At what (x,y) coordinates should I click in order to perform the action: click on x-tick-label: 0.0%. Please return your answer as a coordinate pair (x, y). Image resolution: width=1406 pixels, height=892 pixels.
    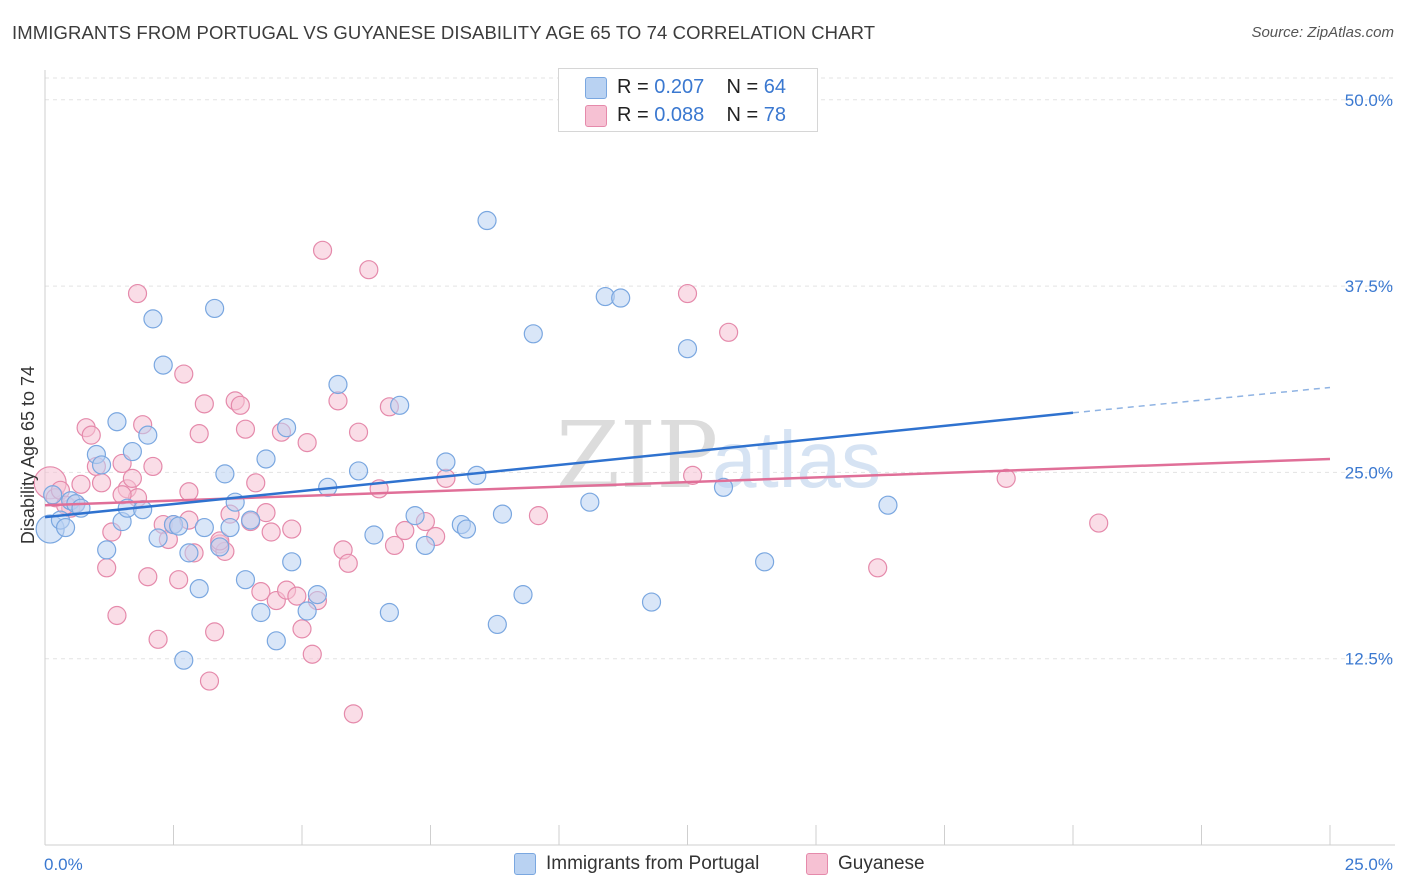
    Looking at the image, I should click on (63, 864).